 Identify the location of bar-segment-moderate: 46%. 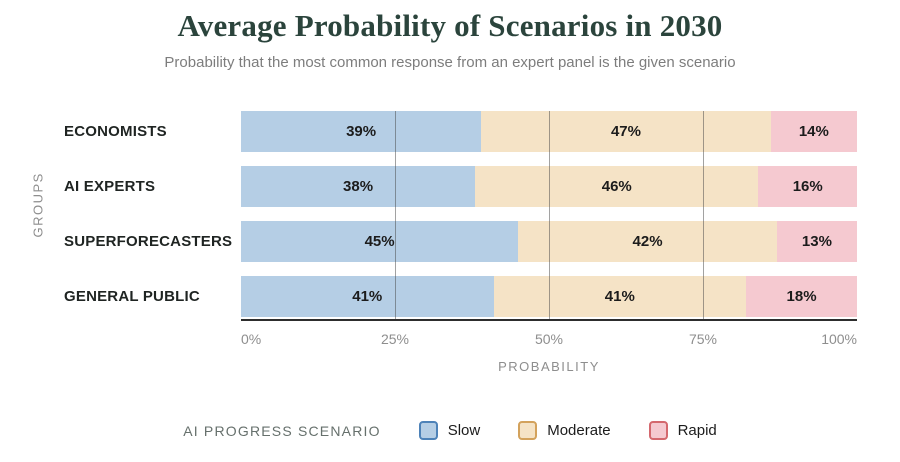
(617, 186).